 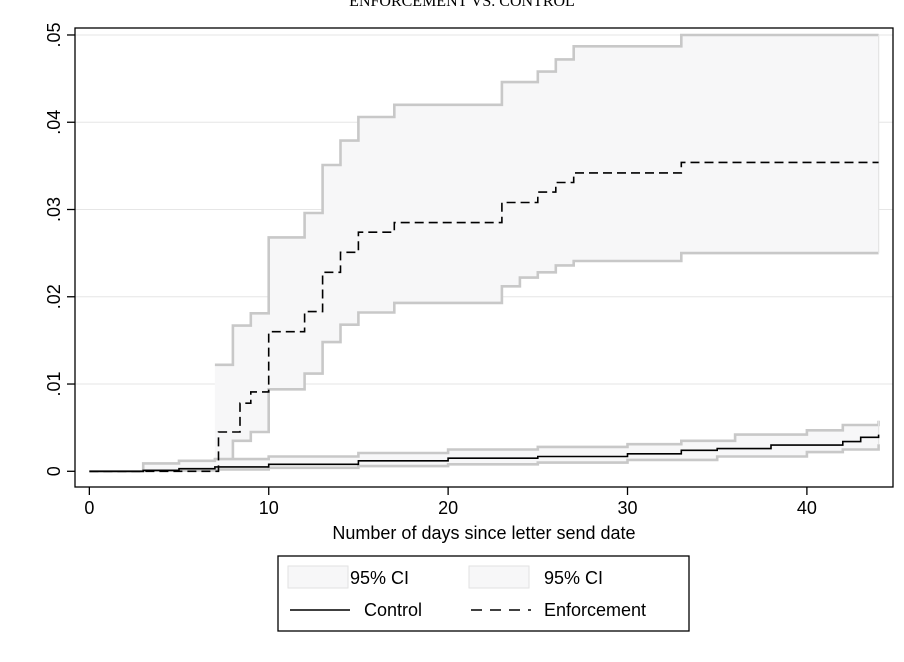 I want to click on x-tick-label: 10, so click(x=269, y=508).